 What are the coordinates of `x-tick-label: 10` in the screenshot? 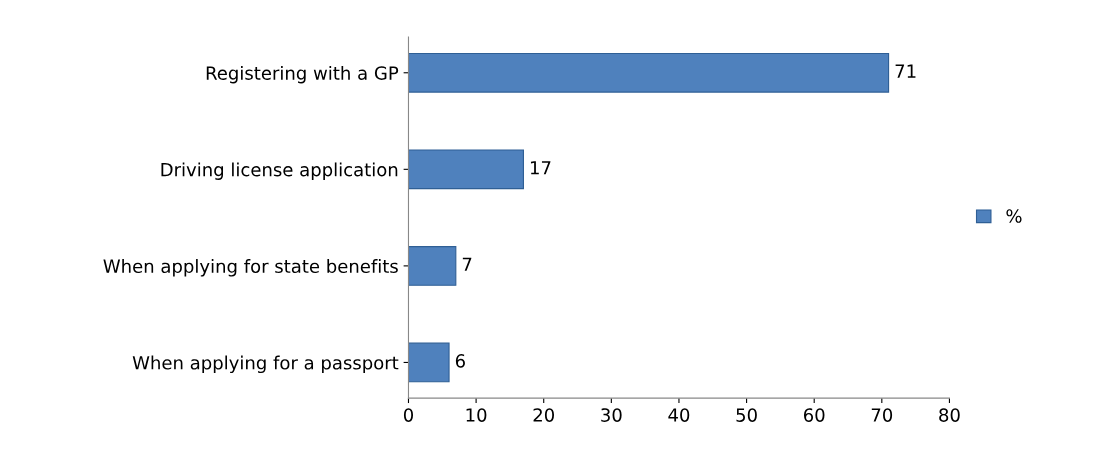 It's located at (476, 415).